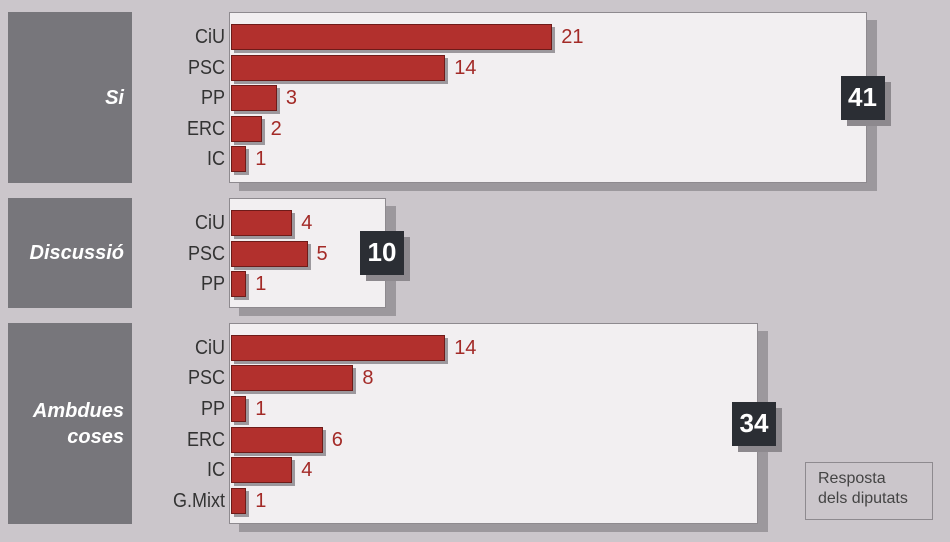 This screenshot has width=950, height=542. Describe the element at coordinates (78, 423) in the screenshot. I see `group-label: Ambdues coses` at that location.